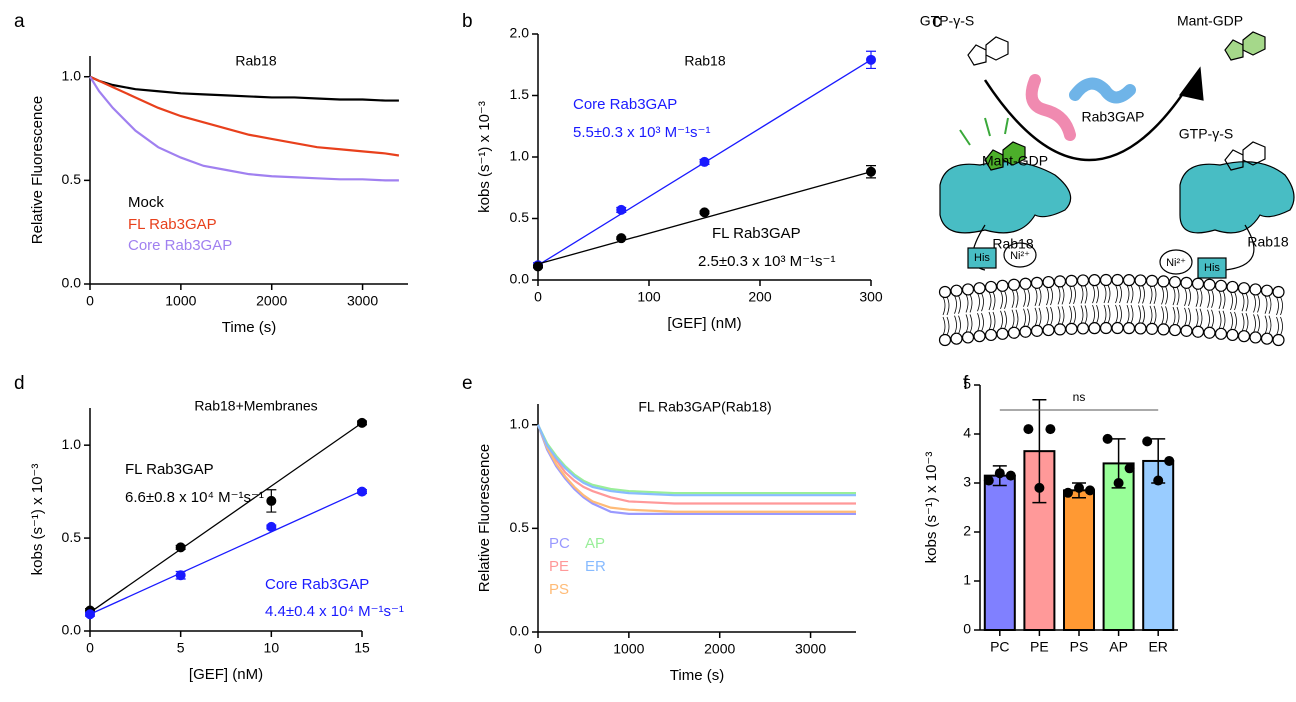 The height and width of the screenshot is (702, 1296). I want to click on rab3gap-part, so click(1102, 90).